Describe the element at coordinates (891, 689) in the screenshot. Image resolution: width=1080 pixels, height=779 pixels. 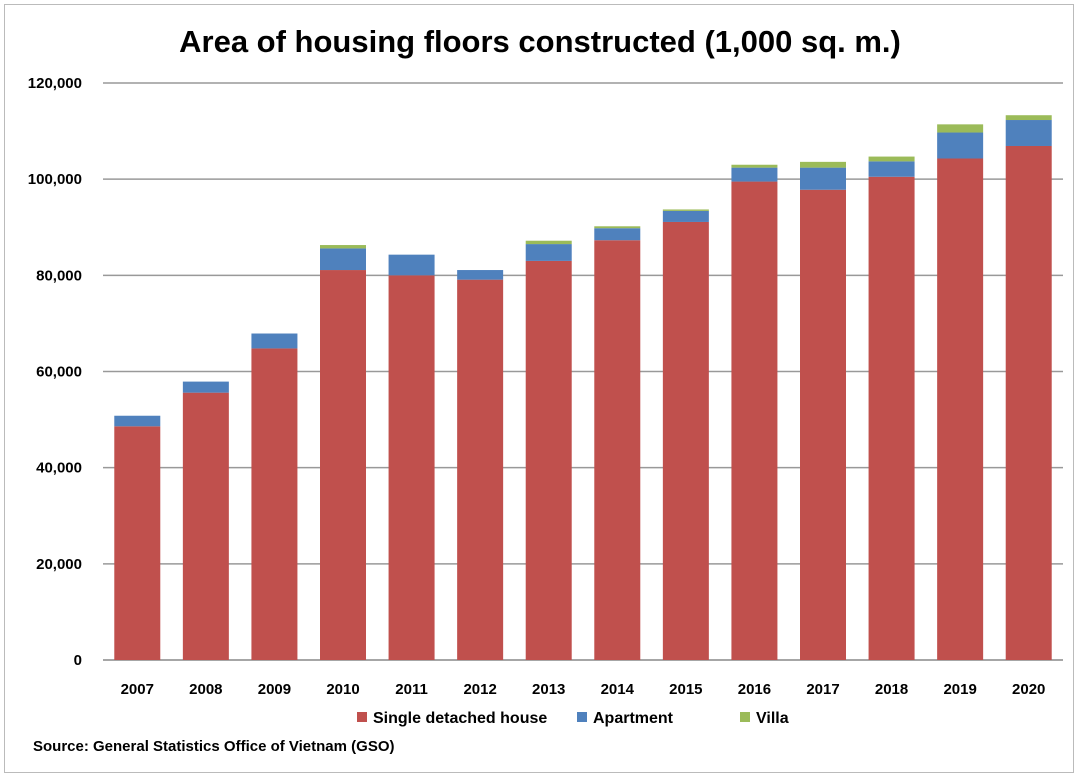
I see `x-tick-label: 2018` at that location.